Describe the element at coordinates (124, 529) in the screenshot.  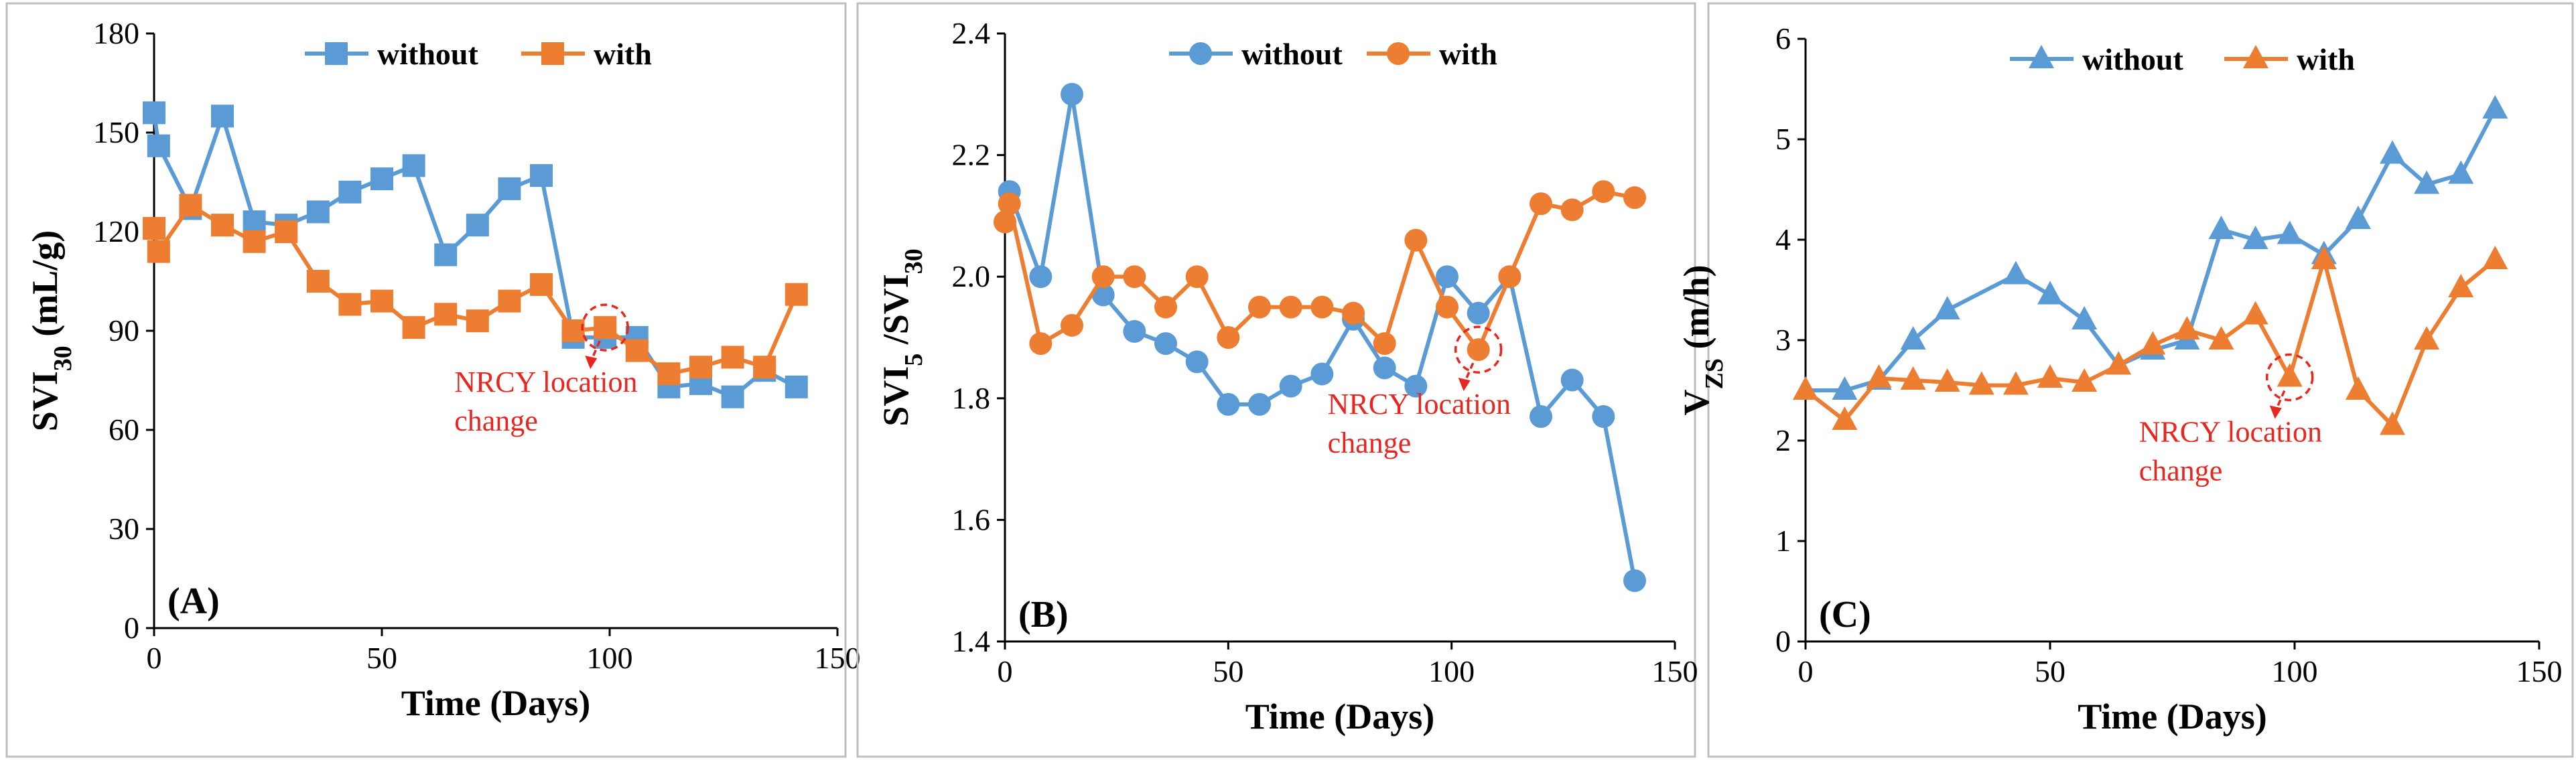
I see `y-tick-label: 30` at that location.